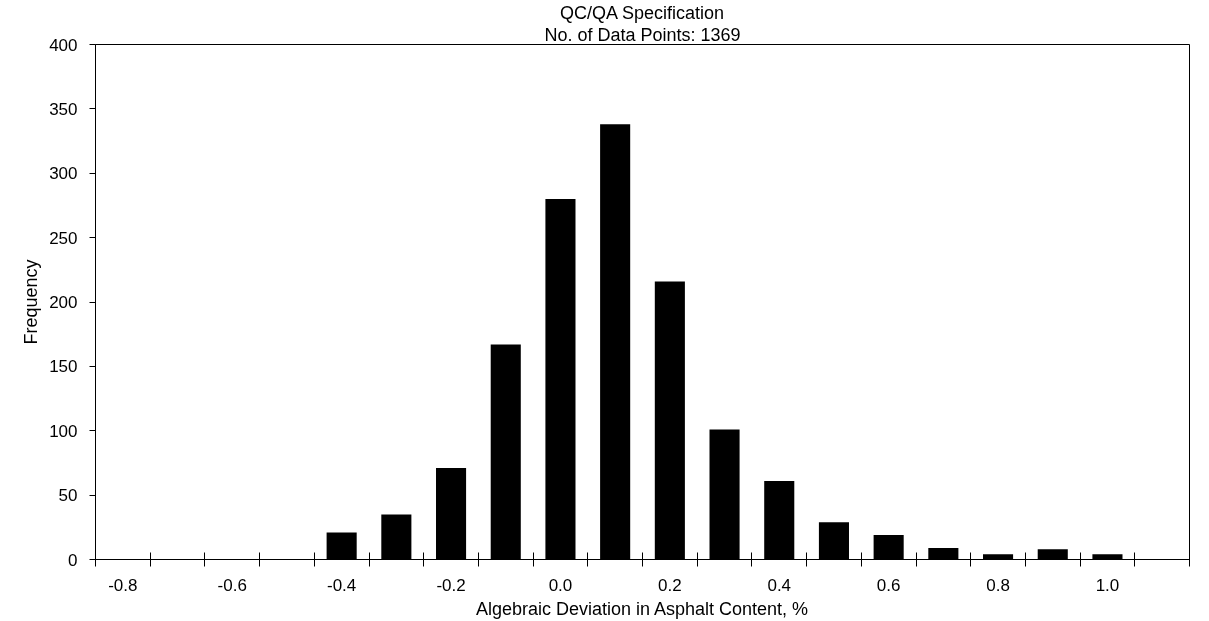  I want to click on y-tick-label: 350, so click(63, 109).